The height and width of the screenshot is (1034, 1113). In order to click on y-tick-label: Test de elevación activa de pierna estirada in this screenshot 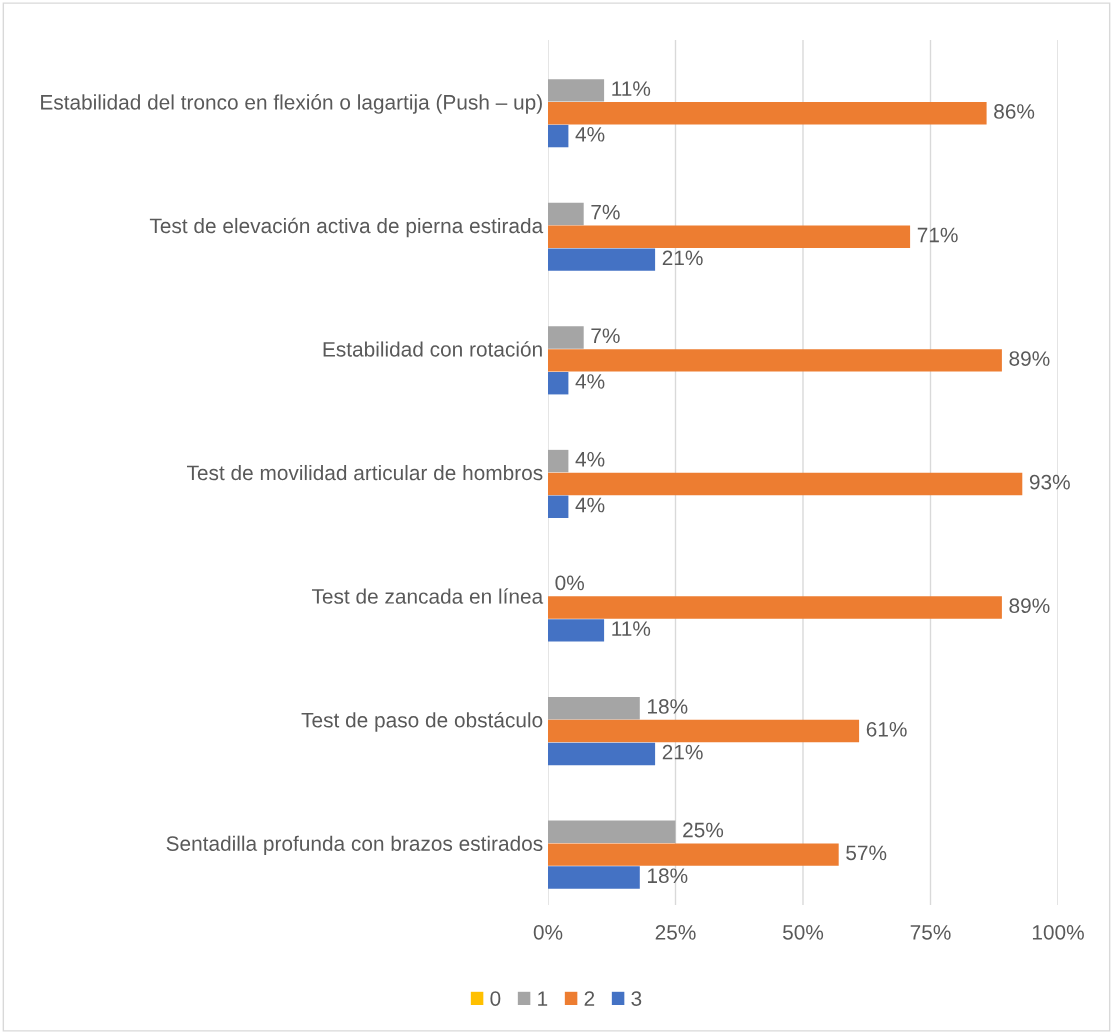, I will do `click(346, 227)`.